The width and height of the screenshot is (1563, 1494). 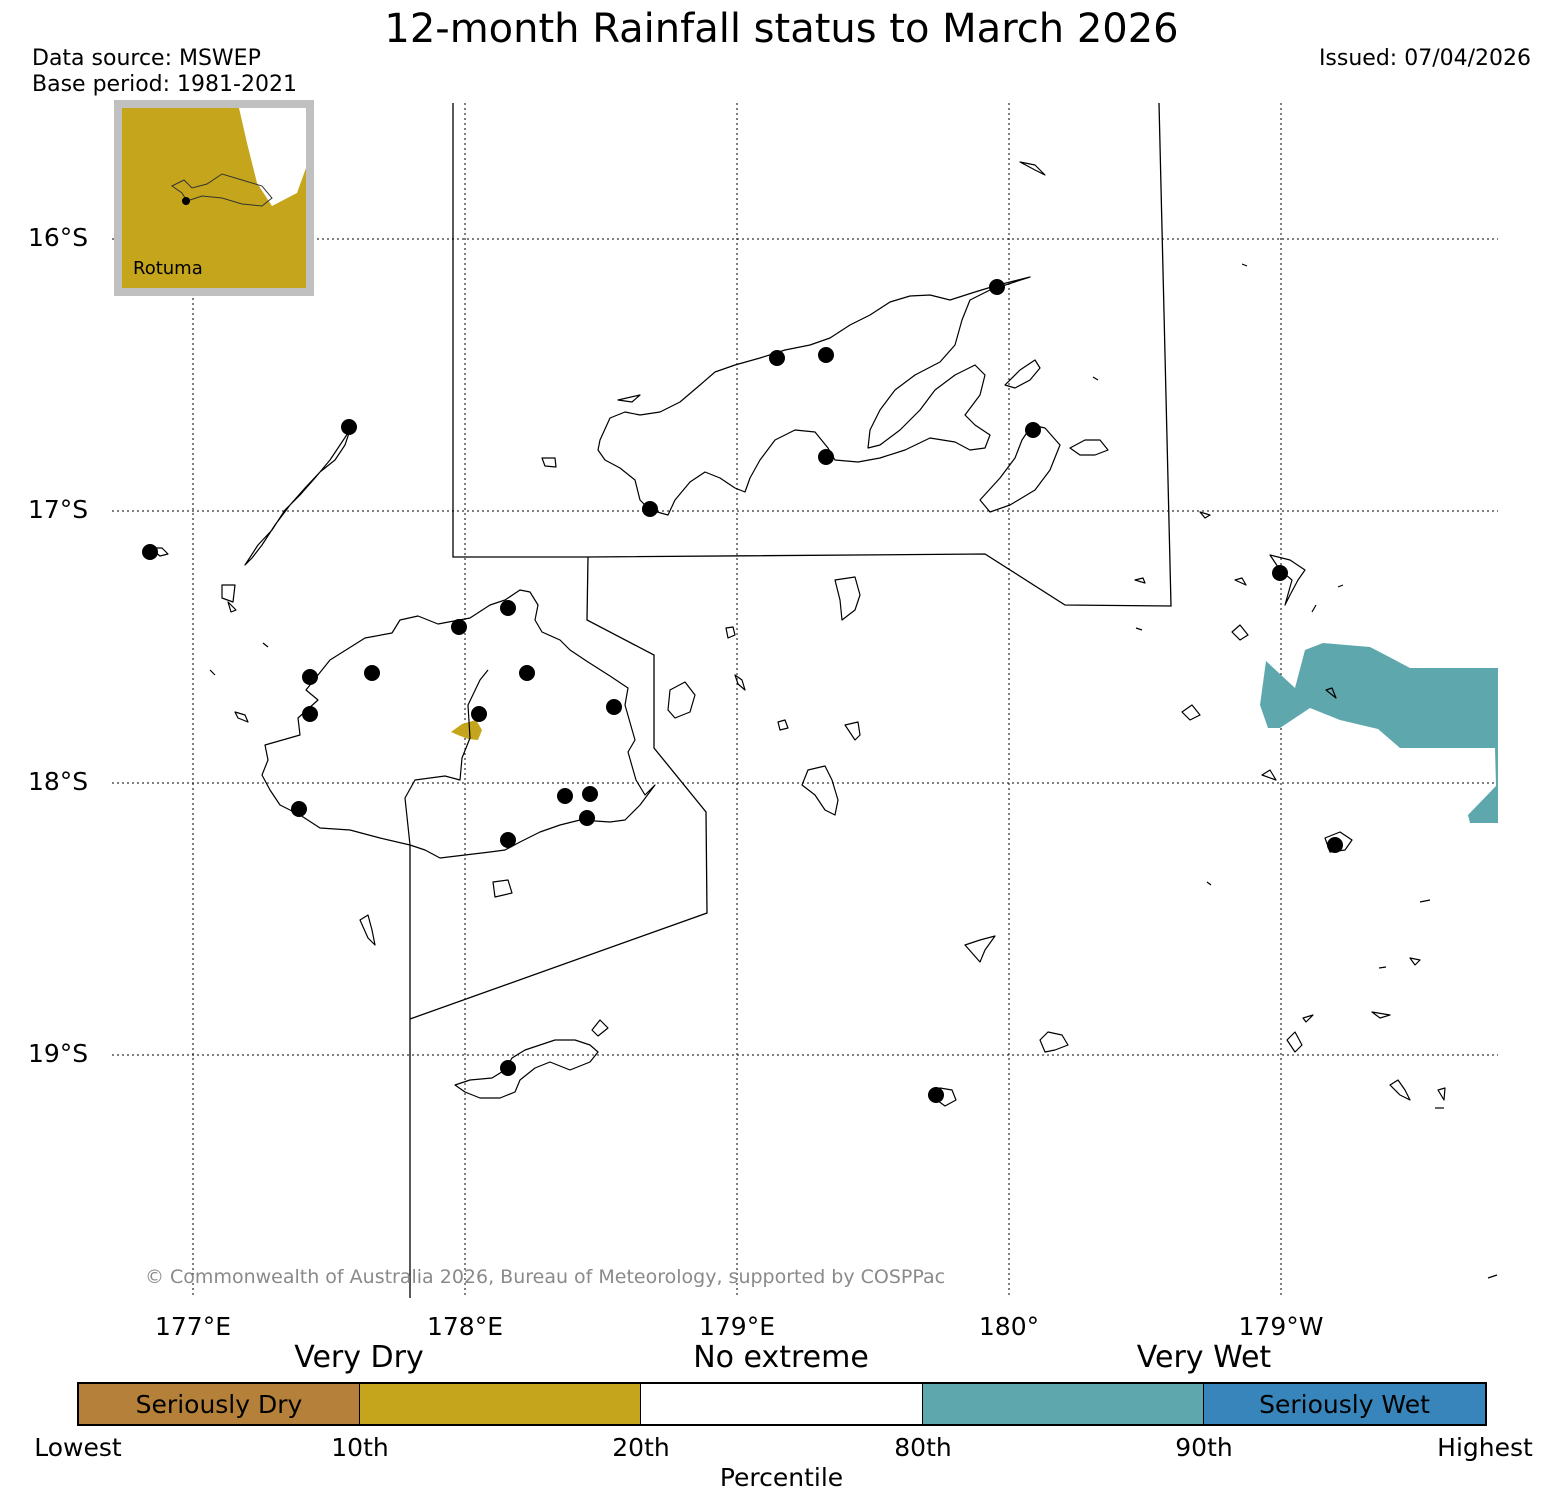 What do you see at coordinates (782, 1404) in the screenshot?
I see `legend-box-no-extreme` at bounding box center [782, 1404].